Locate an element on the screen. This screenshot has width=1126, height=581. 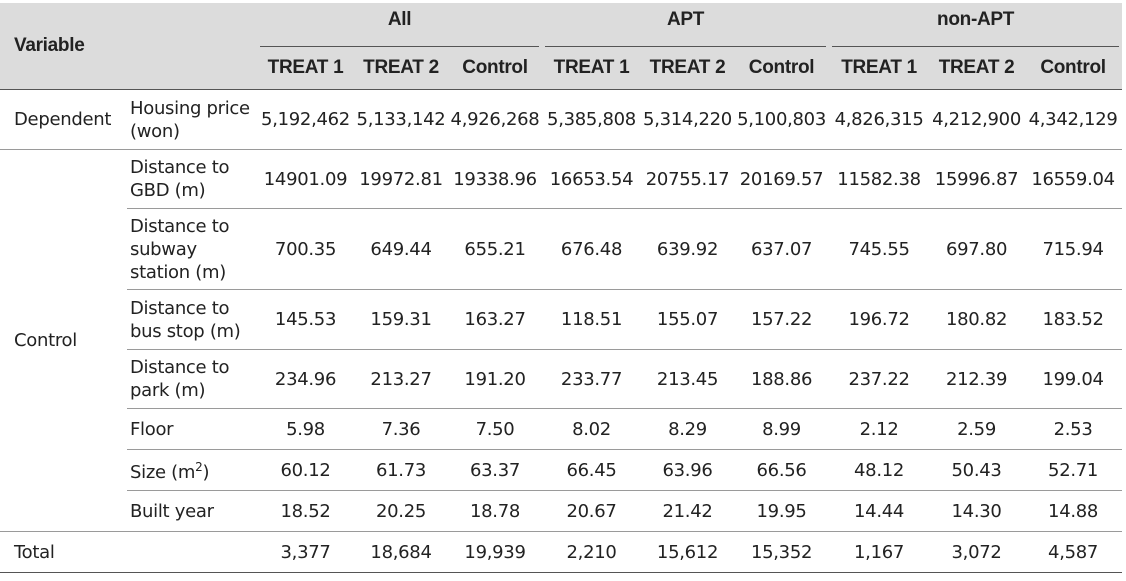
cell-value: 8.29 is located at coordinates (688, 429).